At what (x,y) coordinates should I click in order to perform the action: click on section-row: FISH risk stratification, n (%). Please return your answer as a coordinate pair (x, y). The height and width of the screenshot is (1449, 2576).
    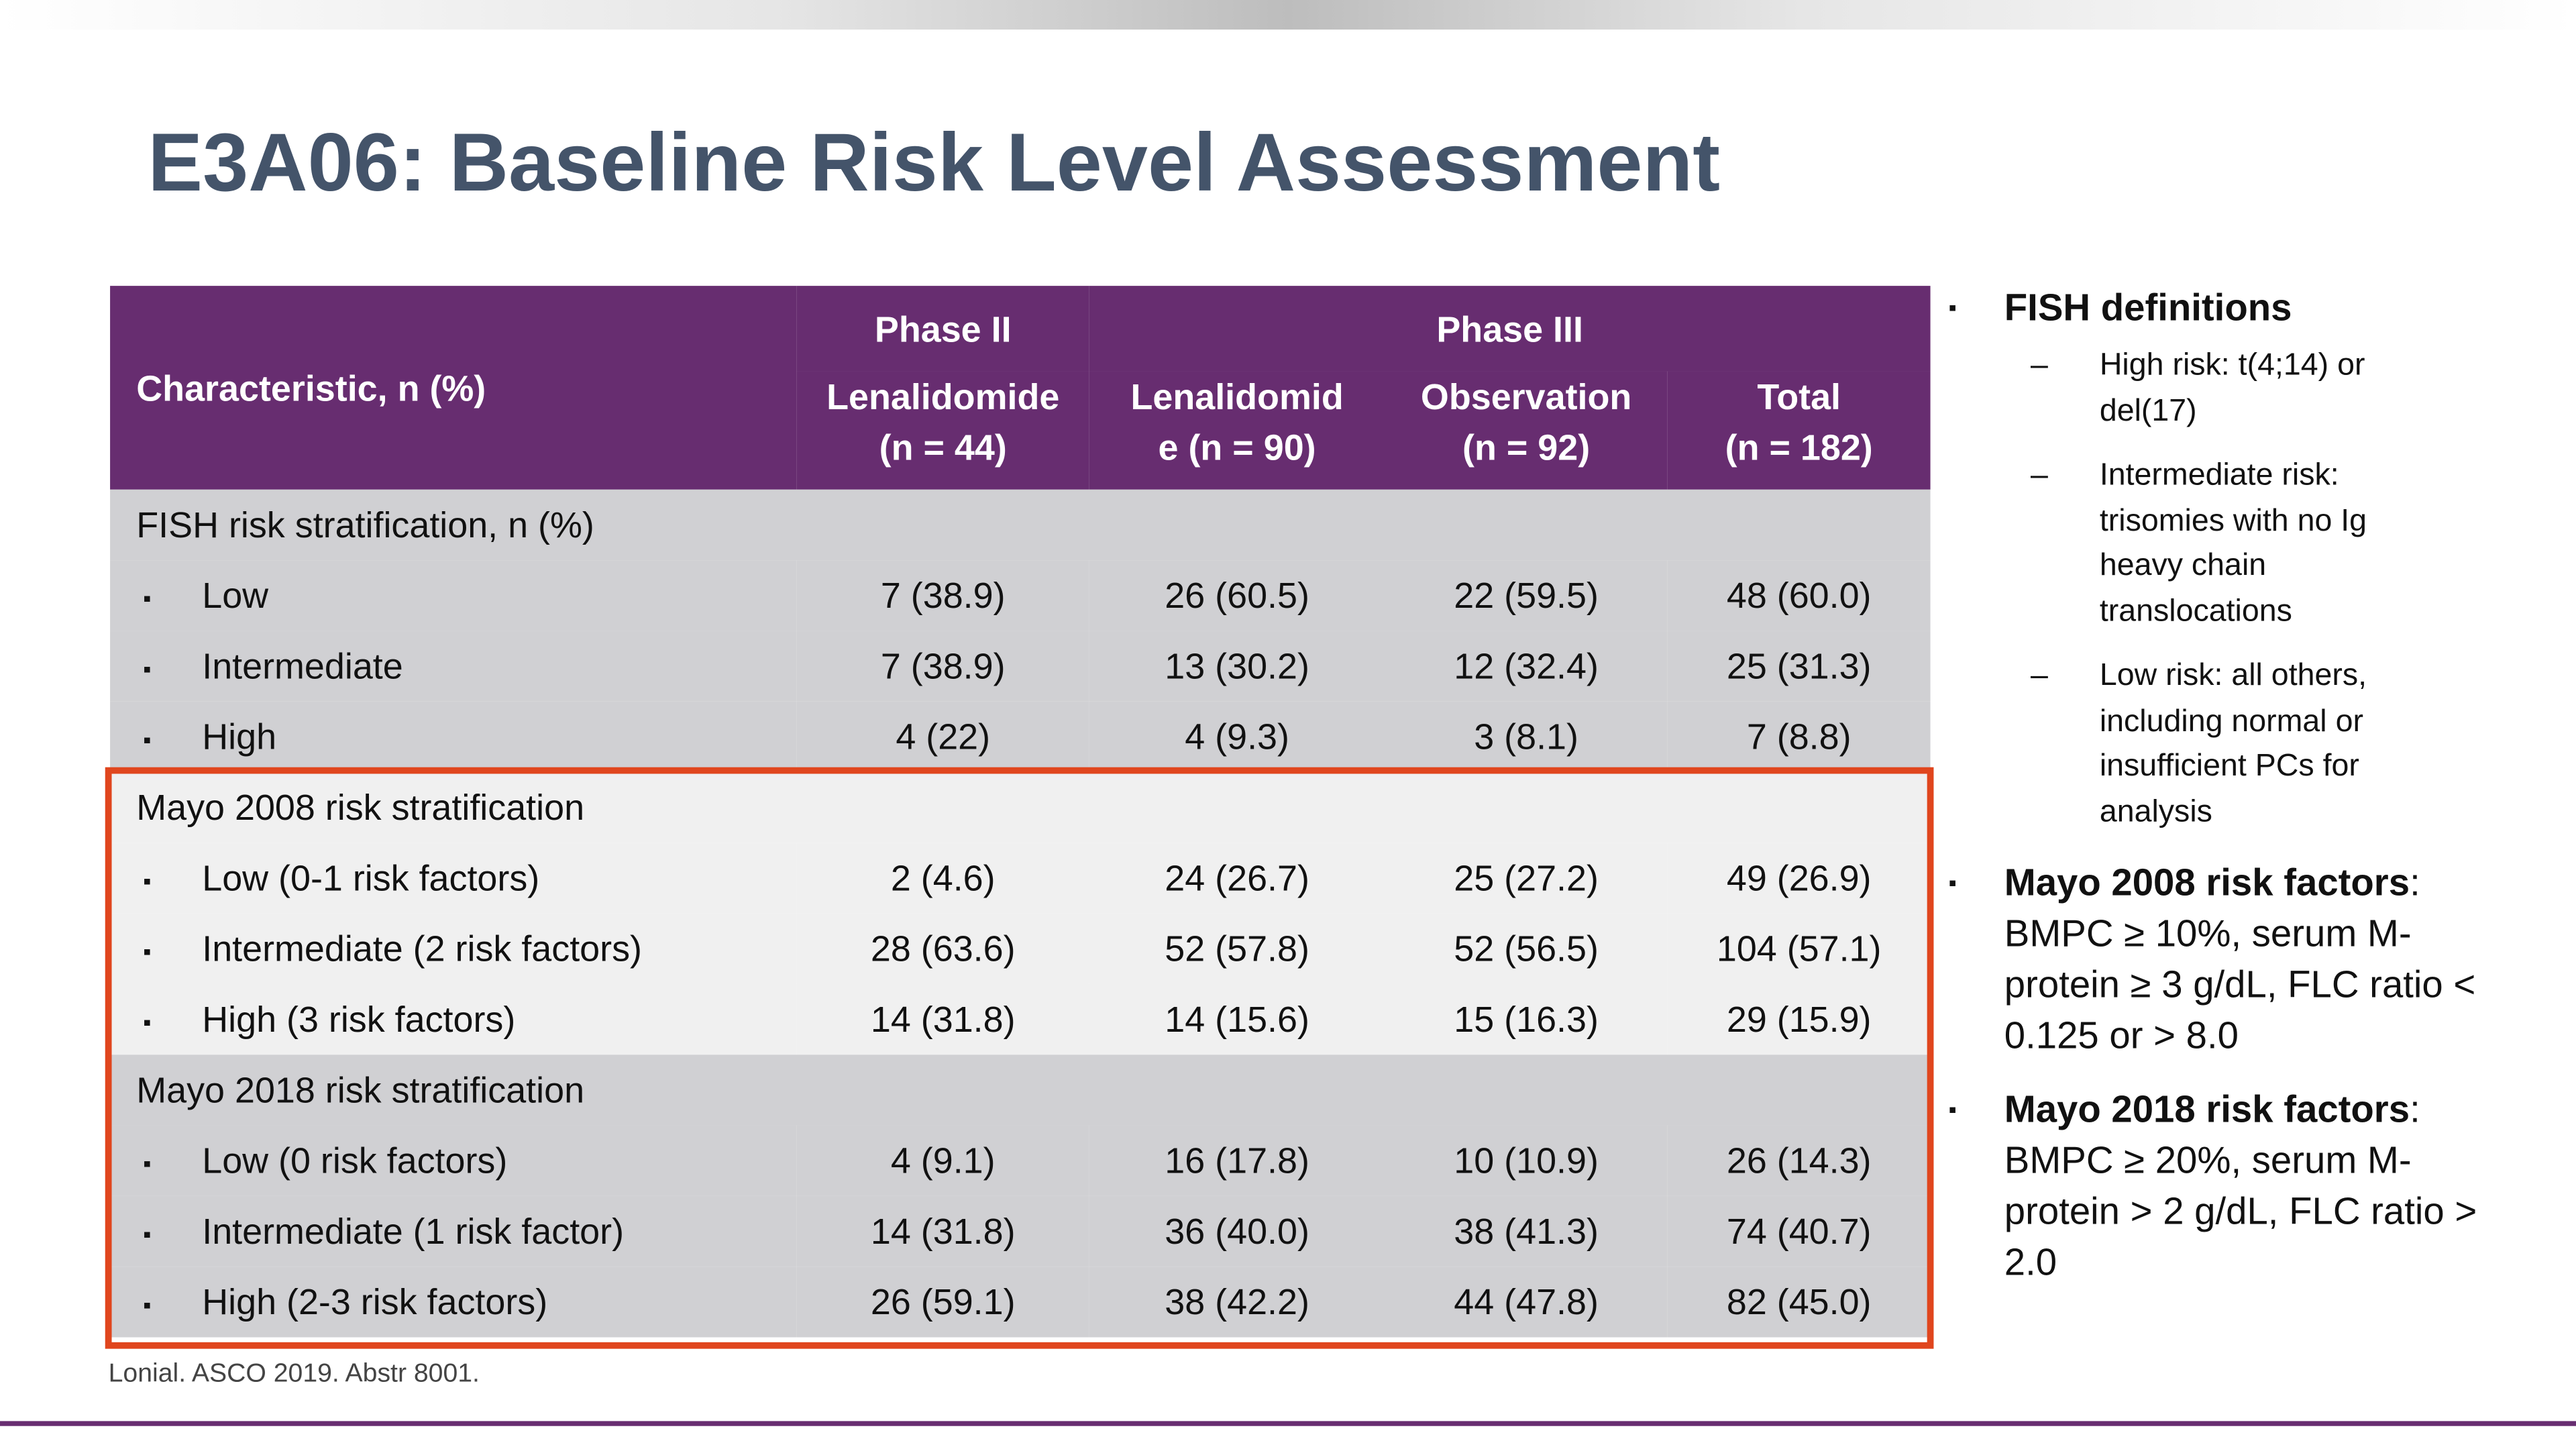
    Looking at the image, I should click on (1020, 525).